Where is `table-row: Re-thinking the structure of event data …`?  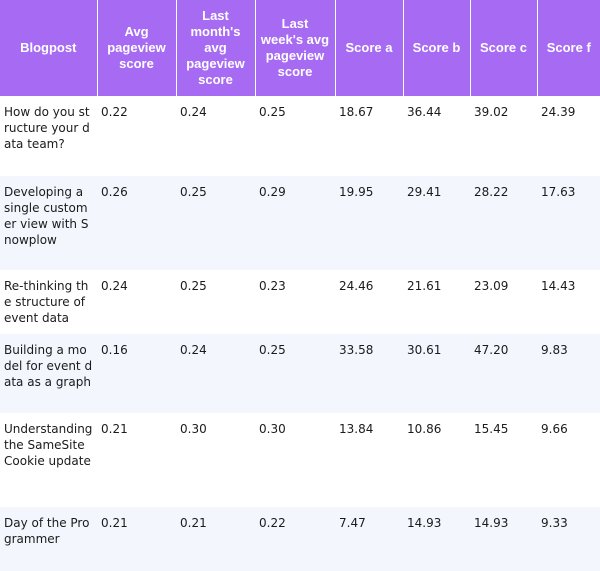
table-row: Re-thinking the structure of event data … is located at coordinates (300, 302).